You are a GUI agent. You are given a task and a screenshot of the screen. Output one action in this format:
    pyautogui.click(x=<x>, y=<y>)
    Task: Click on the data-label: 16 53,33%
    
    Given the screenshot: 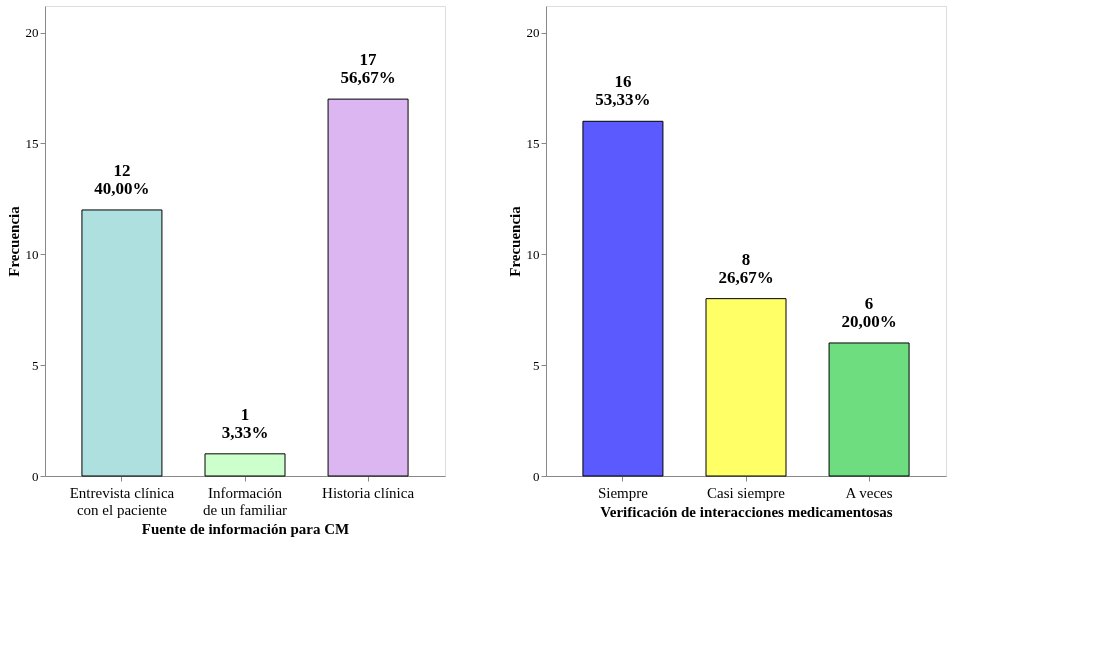 What is the action you would take?
    pyautogui.click(x=623, y=91)
    